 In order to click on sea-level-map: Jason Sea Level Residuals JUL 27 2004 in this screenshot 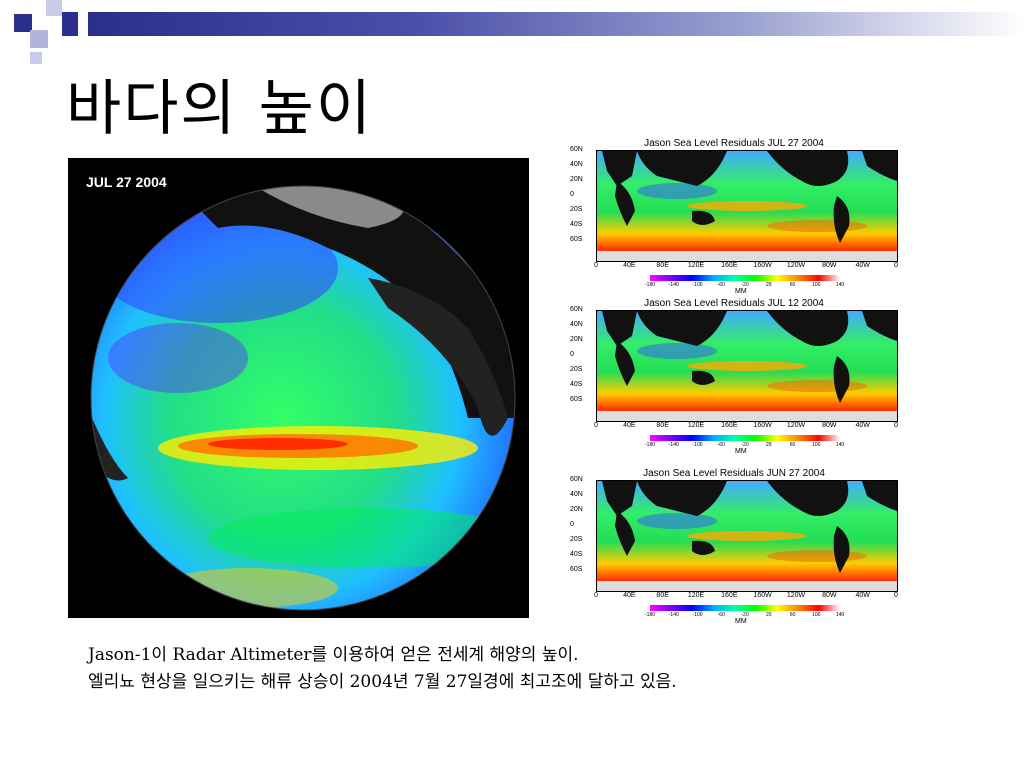, I will do `click(734, 218)`.